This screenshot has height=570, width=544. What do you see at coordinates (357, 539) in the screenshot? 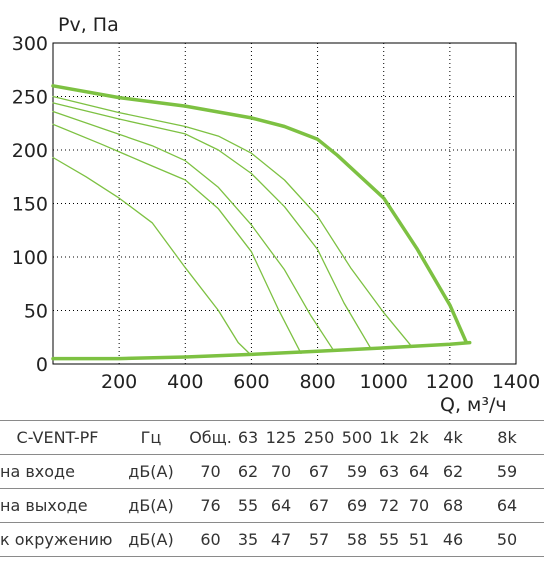
I see `table-cell: 58` at bounding box center [357, 539].